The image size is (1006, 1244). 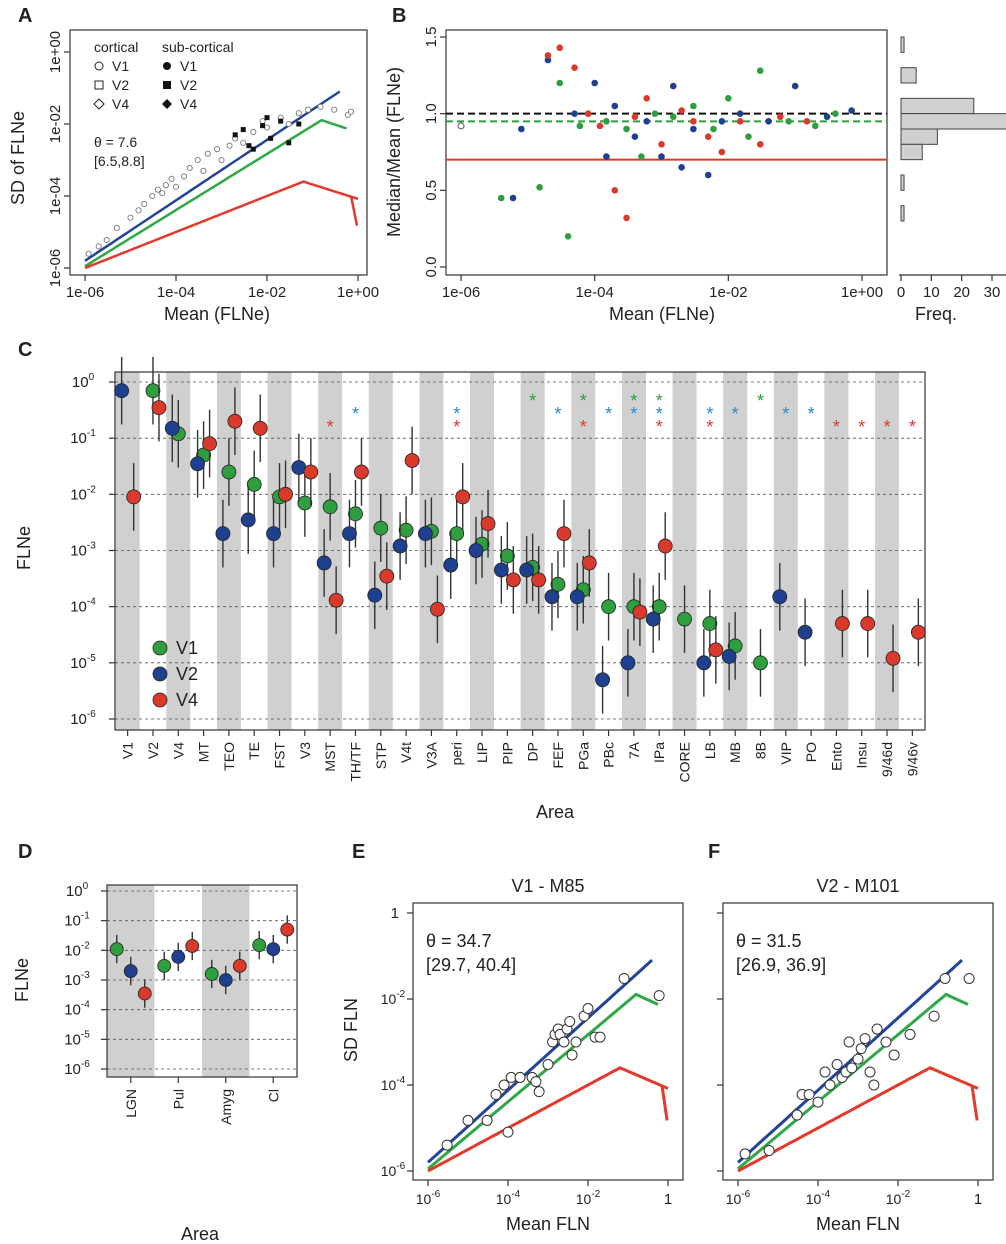 What do you see at coordinates (431, 113) in the screenshot?
I see `y-tick-label: 1.0` at bounding box center [431, 113].